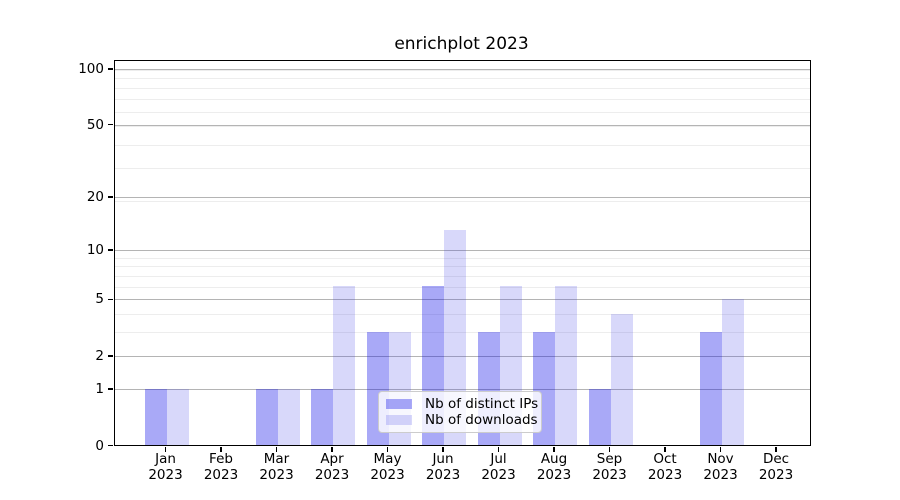 The height and width of the screenshot is (500, 900). I want to click on x-tick-mark-aug, so click(554, 449).